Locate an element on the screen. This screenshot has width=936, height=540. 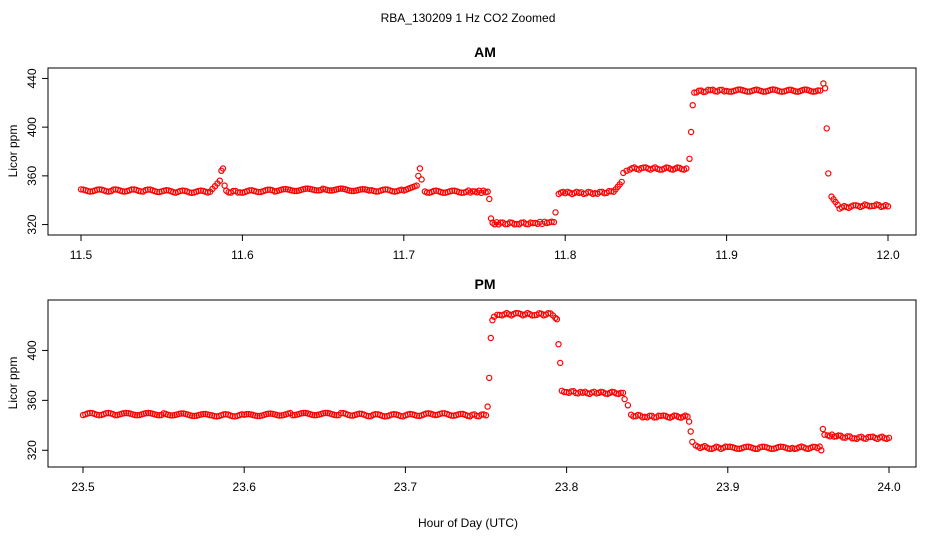
pm-y-axis: 320 360 400 is located at coordinates (36, 400).